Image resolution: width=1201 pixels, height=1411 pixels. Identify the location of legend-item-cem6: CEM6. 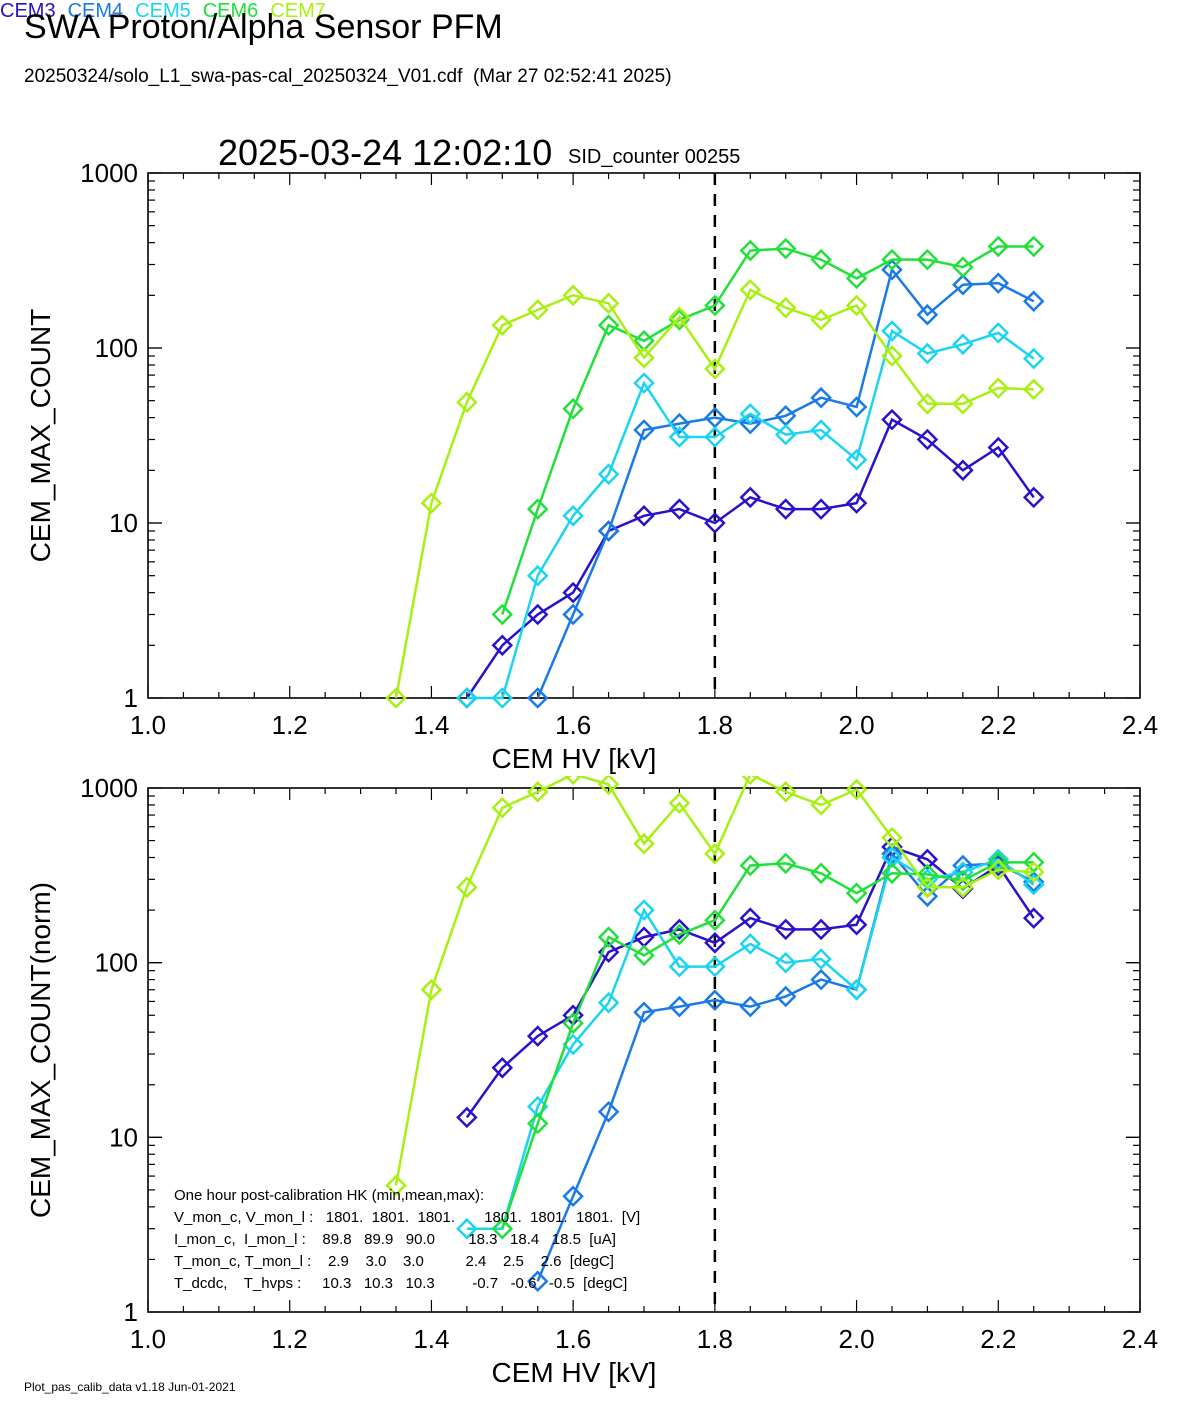
(230, 11).